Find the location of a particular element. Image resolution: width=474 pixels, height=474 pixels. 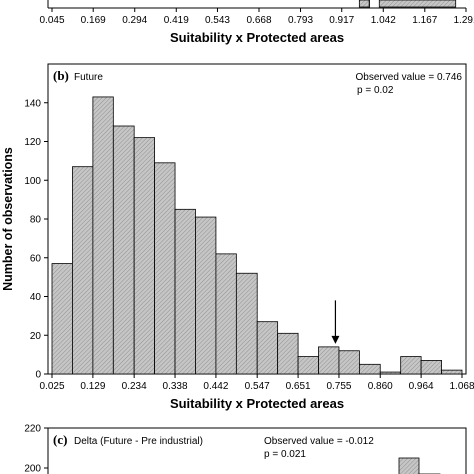

panel-b-p-value: p = 0.02 is located at coordinates (375, 90).